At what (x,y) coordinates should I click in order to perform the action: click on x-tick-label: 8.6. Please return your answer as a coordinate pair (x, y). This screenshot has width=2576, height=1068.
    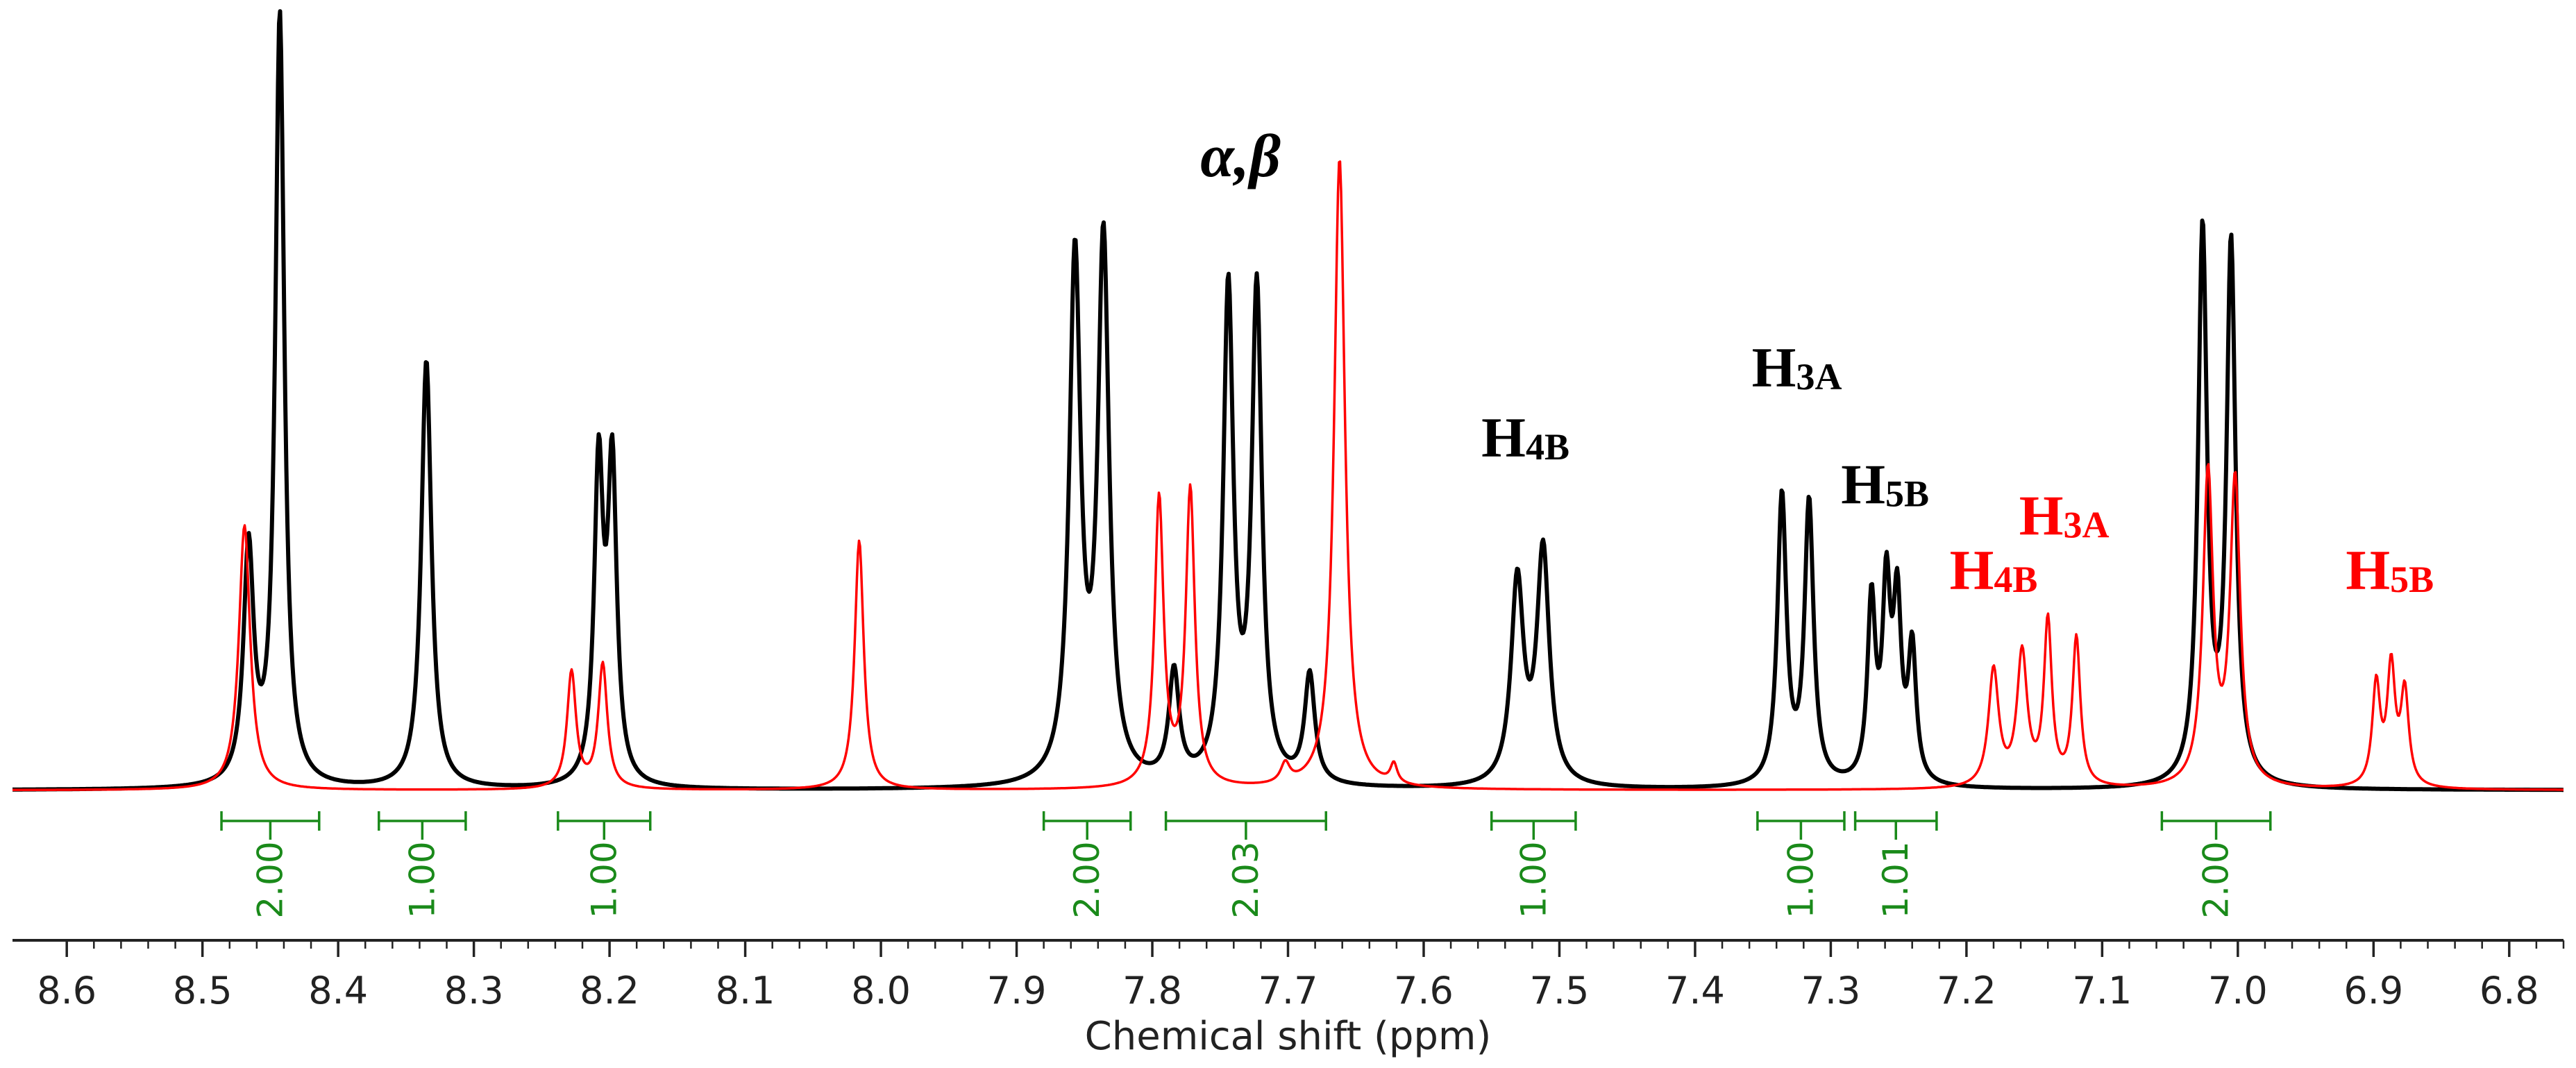
    Looking at the image, I should click on (66, 990).